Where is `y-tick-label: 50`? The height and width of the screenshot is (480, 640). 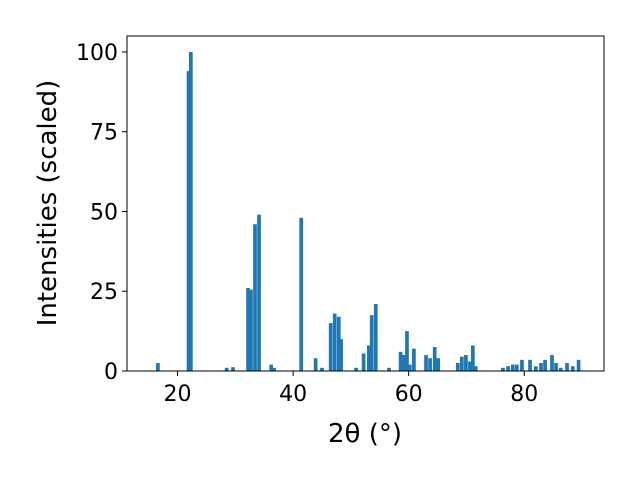
y-tick-label: 50 is located at coordinates (104, 212).